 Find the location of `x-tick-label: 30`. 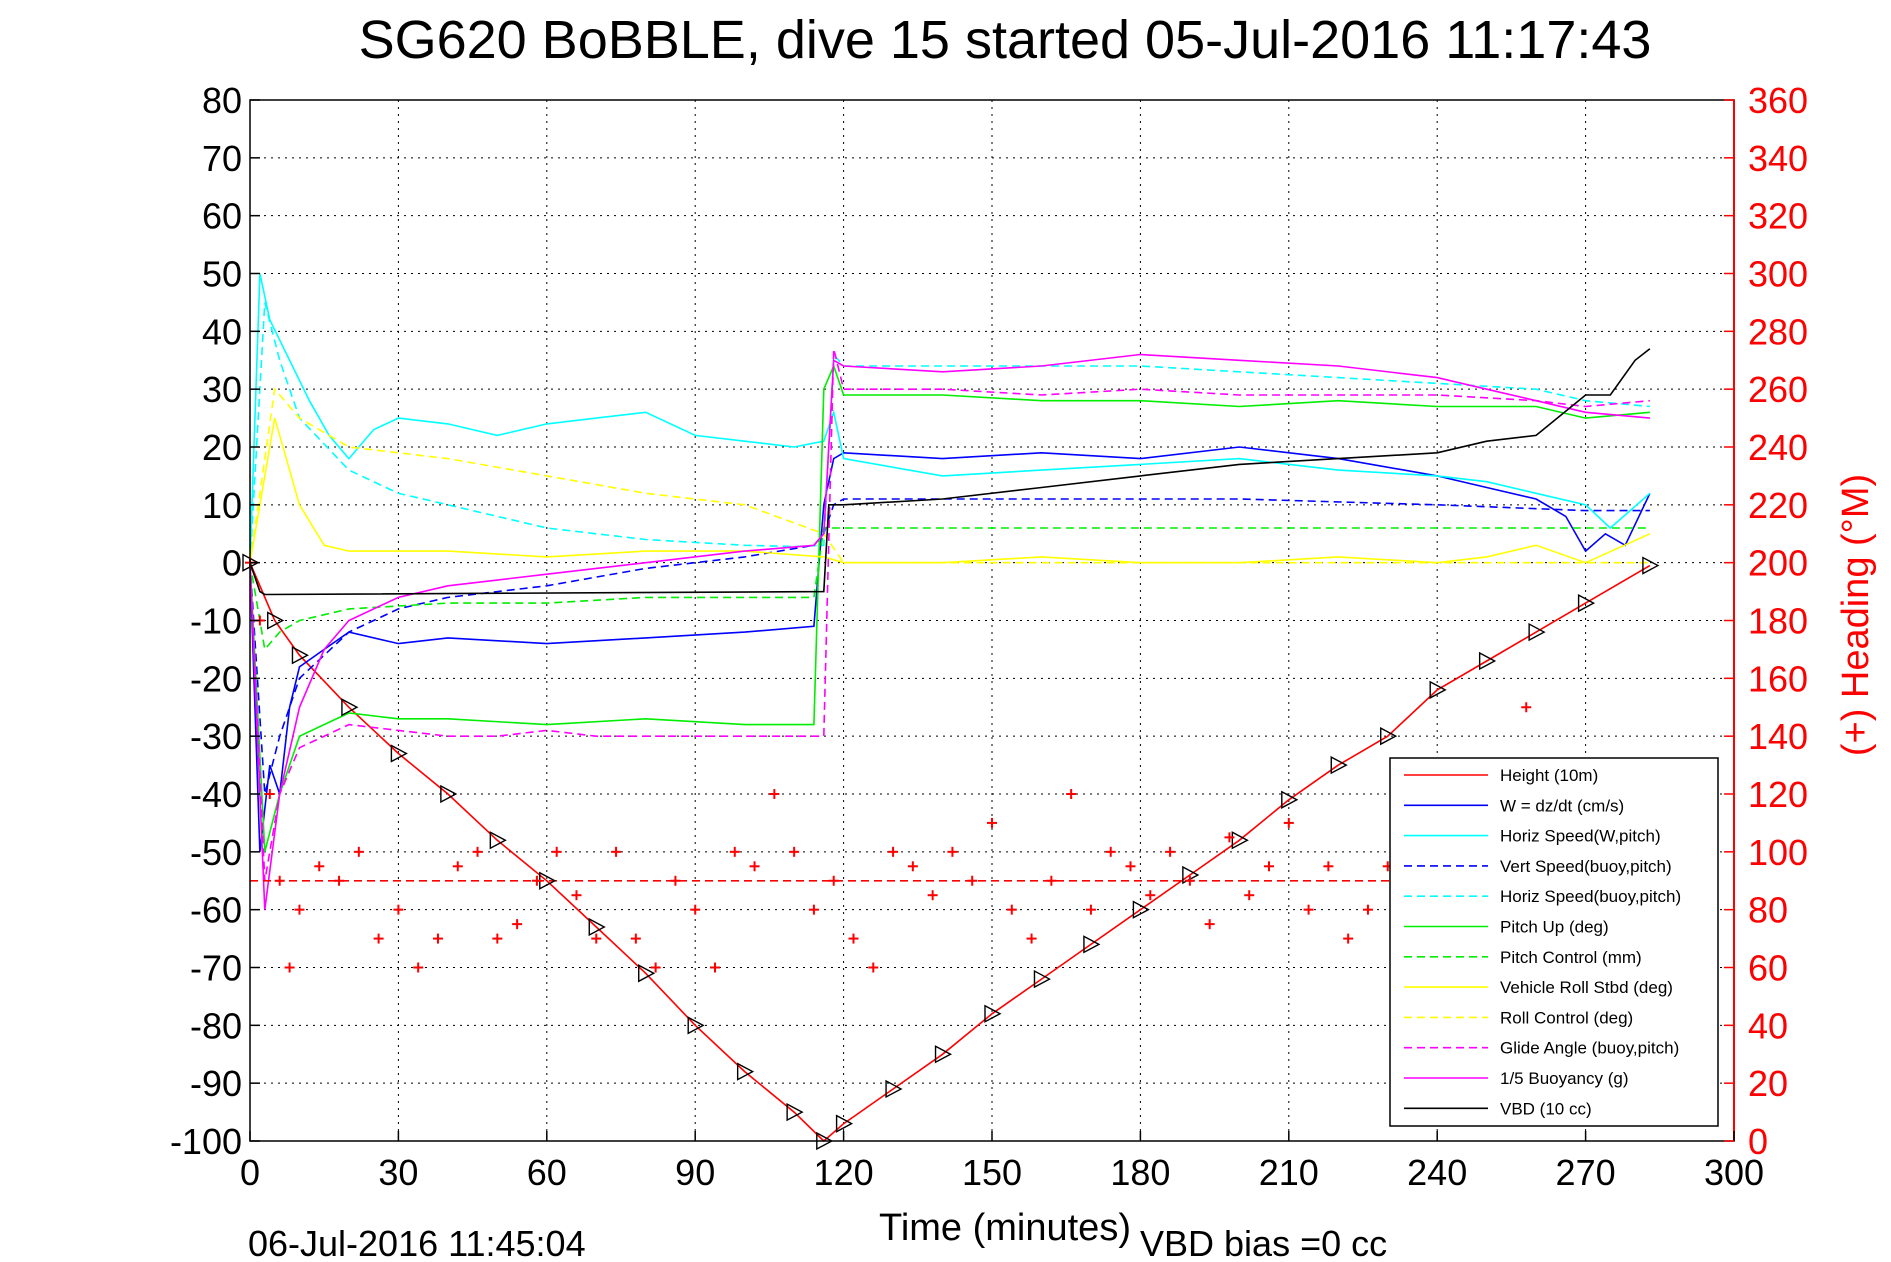

x-tick-label: 30 is located at coordinates (398, 1172).